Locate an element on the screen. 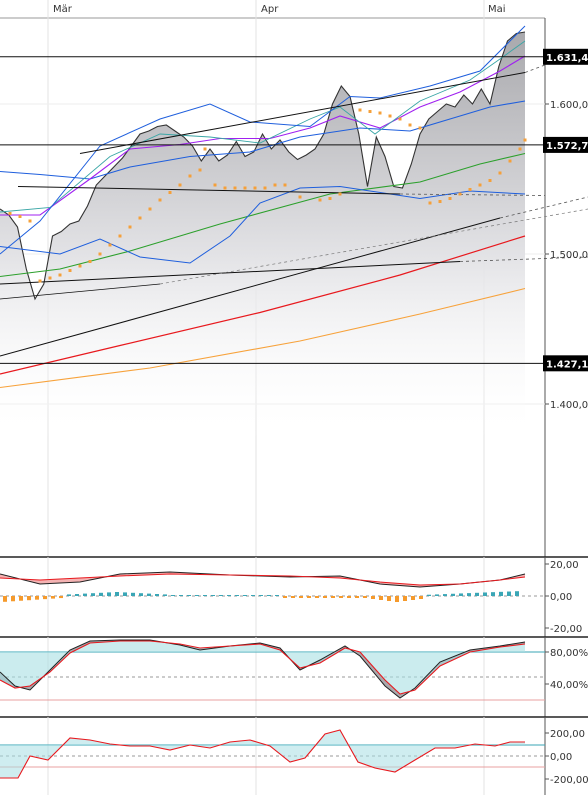 This screenshot has width=588, height=795. trendline-bottom-extension is located at coordinates (373, 246).